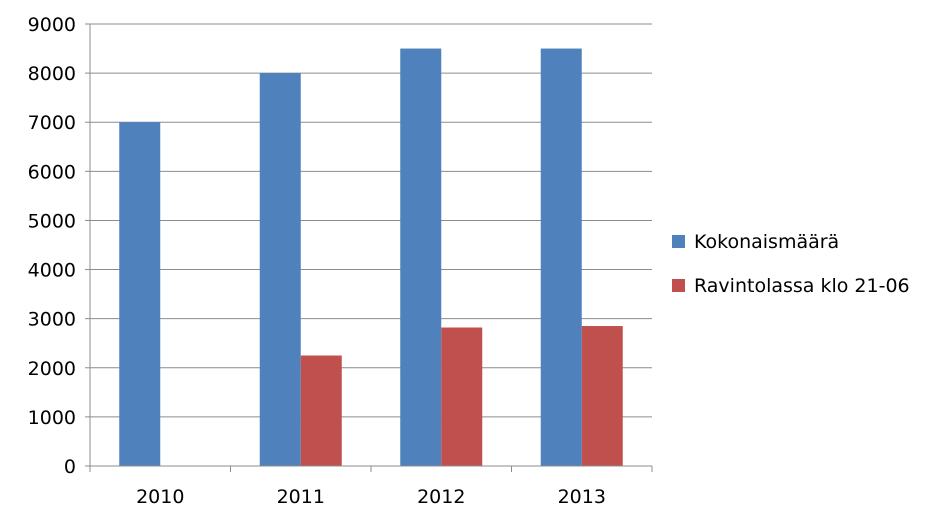 This screenshot has width=938, height=512. Describe the element at coordinates (301, 497) in the screenshot. I see `x-tick-label: 2011` at that location.